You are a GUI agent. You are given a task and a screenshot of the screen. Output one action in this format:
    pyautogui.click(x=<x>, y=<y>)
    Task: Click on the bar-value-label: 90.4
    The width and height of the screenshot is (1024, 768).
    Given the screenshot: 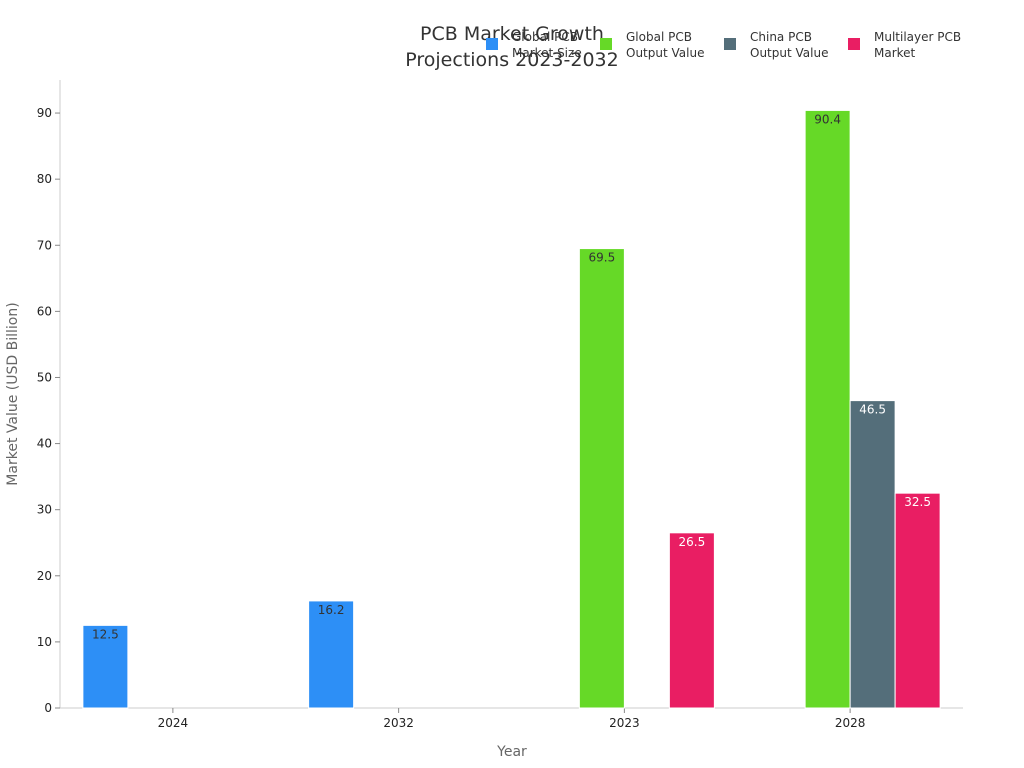 What is the action you would take?
    pyautogui.click(x=827, y=119)
    